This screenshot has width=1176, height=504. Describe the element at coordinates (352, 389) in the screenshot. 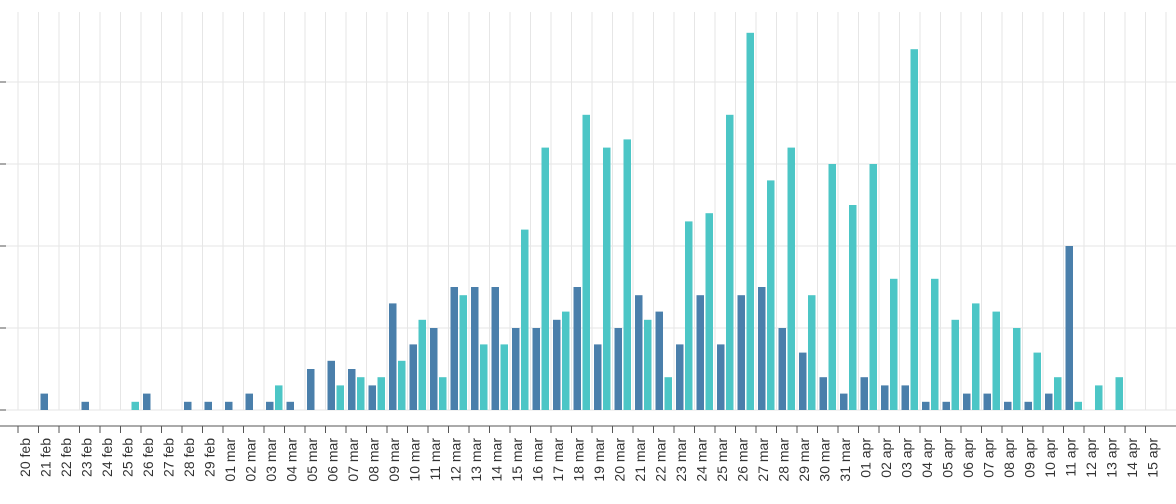

I see `bar-blue-07-mar` at that location.